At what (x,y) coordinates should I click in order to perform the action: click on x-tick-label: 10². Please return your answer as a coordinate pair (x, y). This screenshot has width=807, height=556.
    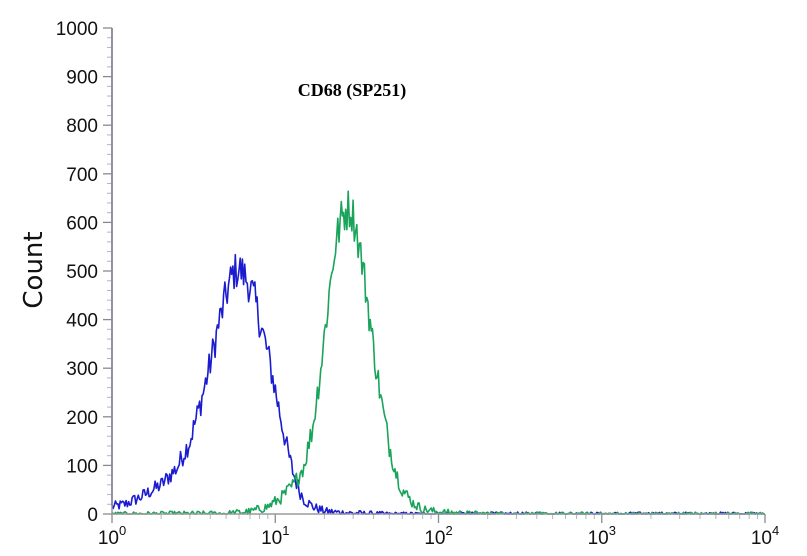
    Looking at the image, I should click on (438, 536).